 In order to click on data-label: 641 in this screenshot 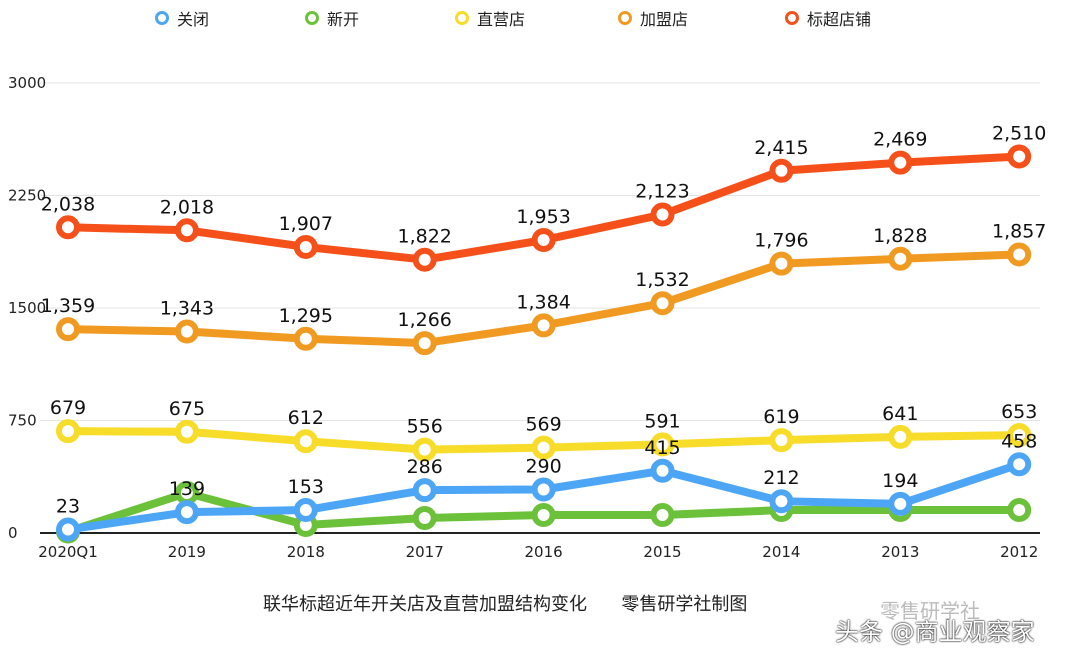, I will do `click(900, 414)`.